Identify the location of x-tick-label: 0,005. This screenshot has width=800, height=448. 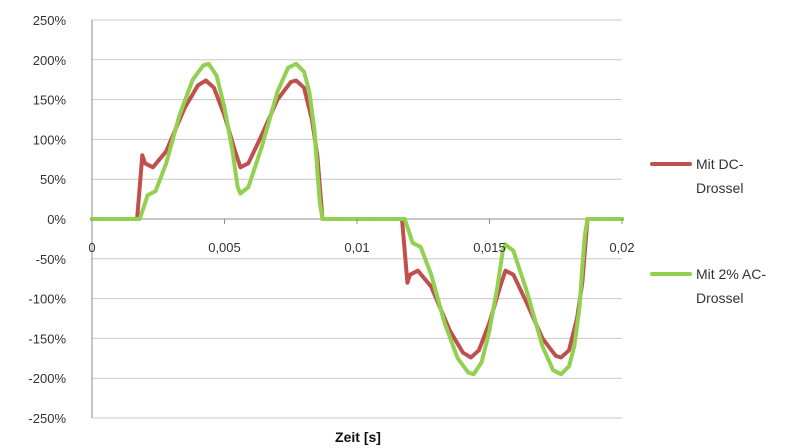
(224, 247).